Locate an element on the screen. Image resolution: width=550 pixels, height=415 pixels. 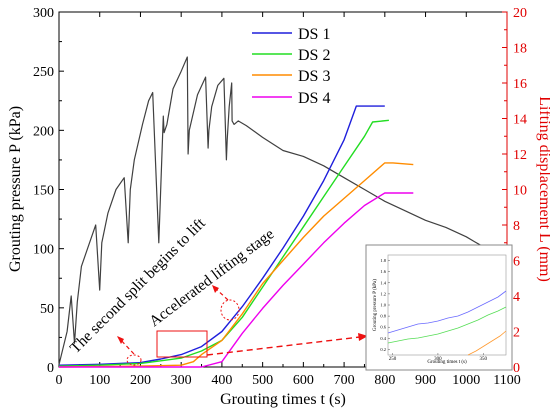
right-y-tick-label: 8 is located at coordinates (516, 226).